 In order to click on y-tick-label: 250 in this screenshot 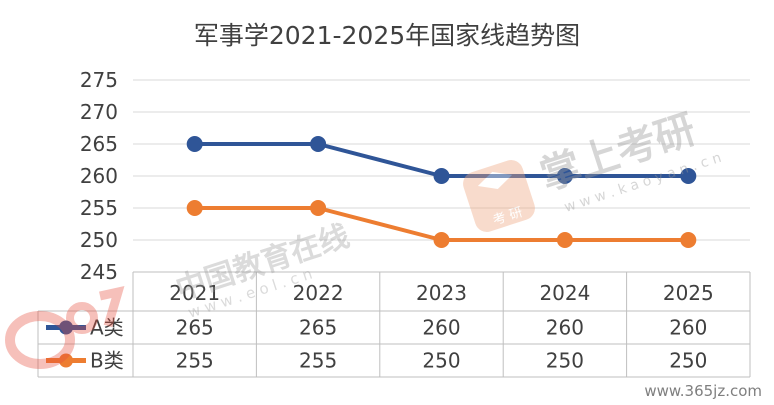, I will do `click(99, 240)`.